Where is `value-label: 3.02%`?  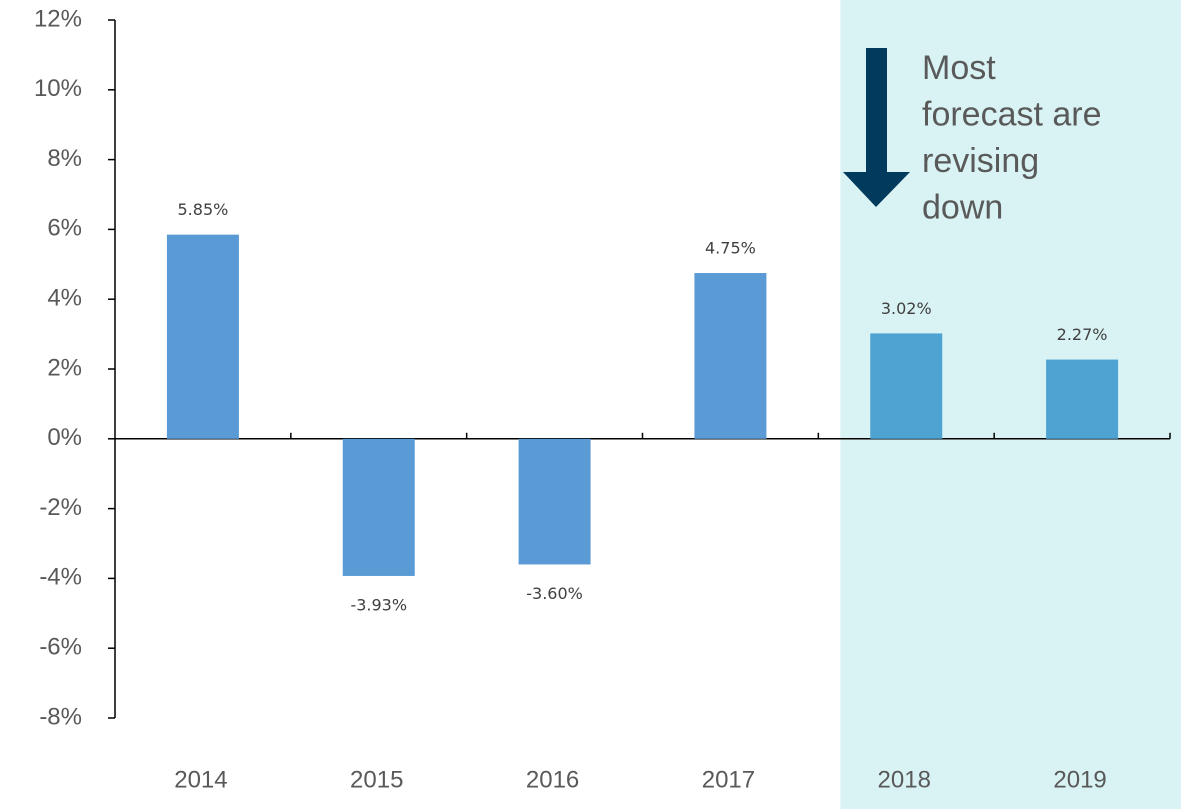
value-label: 3.02% is located at coordinates (906, 308).